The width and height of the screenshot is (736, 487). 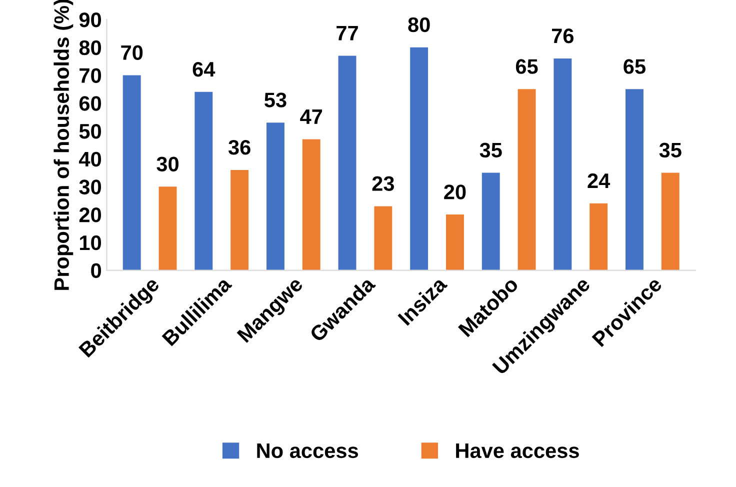 I want to click on data-label: 80, so click(x=419, y=24).